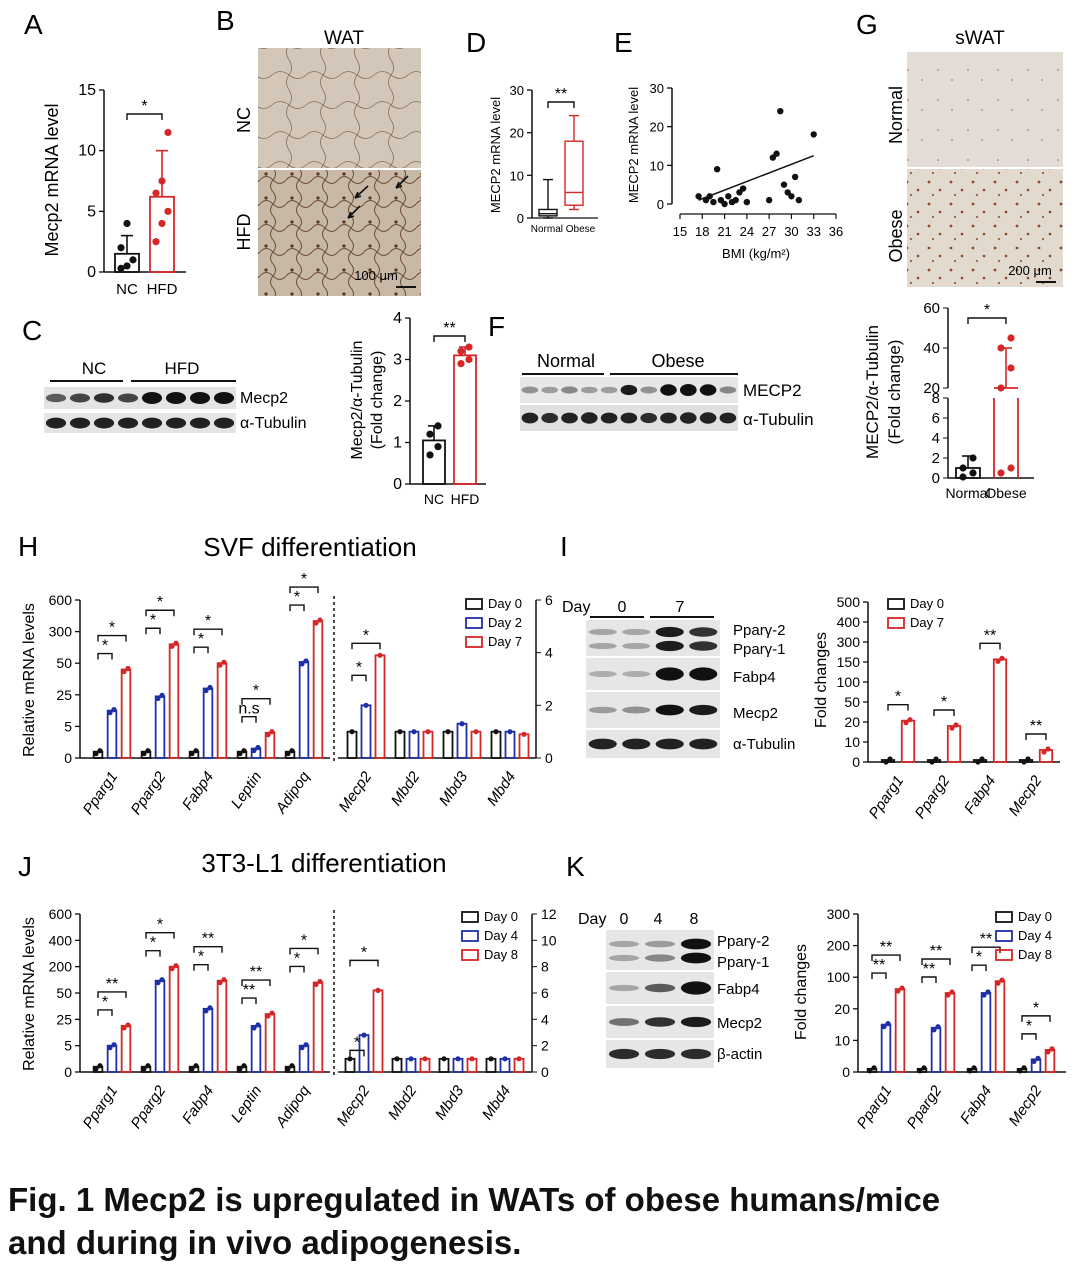 Image resolution: width=1080 pixels, height=1268 pixels. What do you see at coordinates (772, 390) in the screenshot?
I see `panel-f-band-mecp2: MECP2` at bounding box center [772, 390].